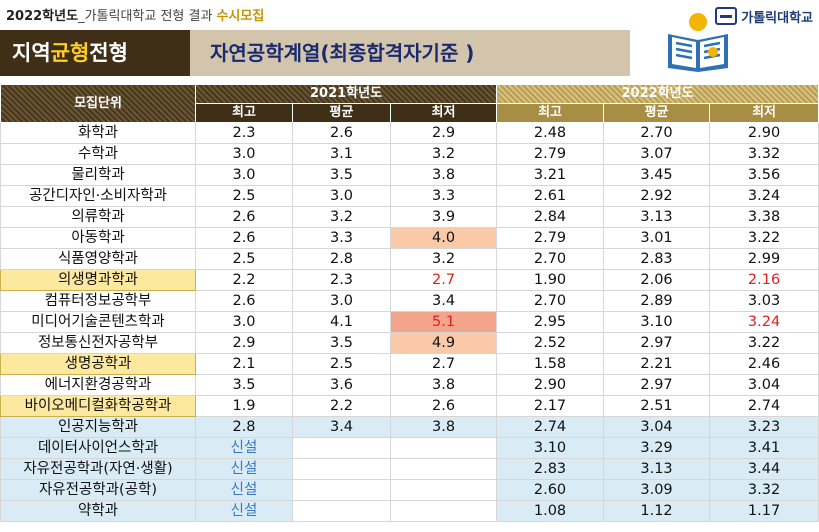 This screenshot has height=532, width=819. Describe the element at coordinates (764, 175) in the screenshot. I see `score-cell: 3.56` at that location.